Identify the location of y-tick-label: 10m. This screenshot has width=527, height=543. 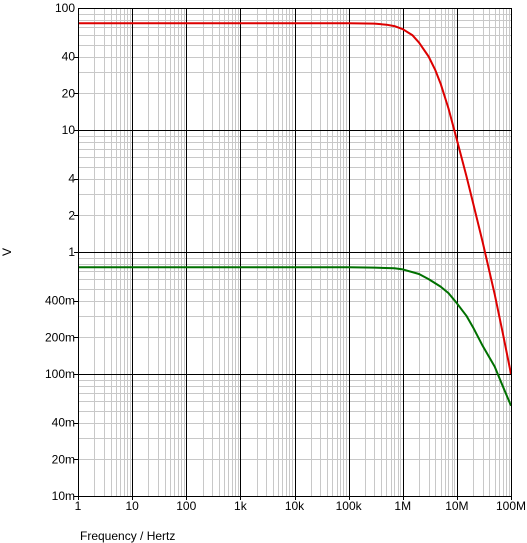
(63, 496).